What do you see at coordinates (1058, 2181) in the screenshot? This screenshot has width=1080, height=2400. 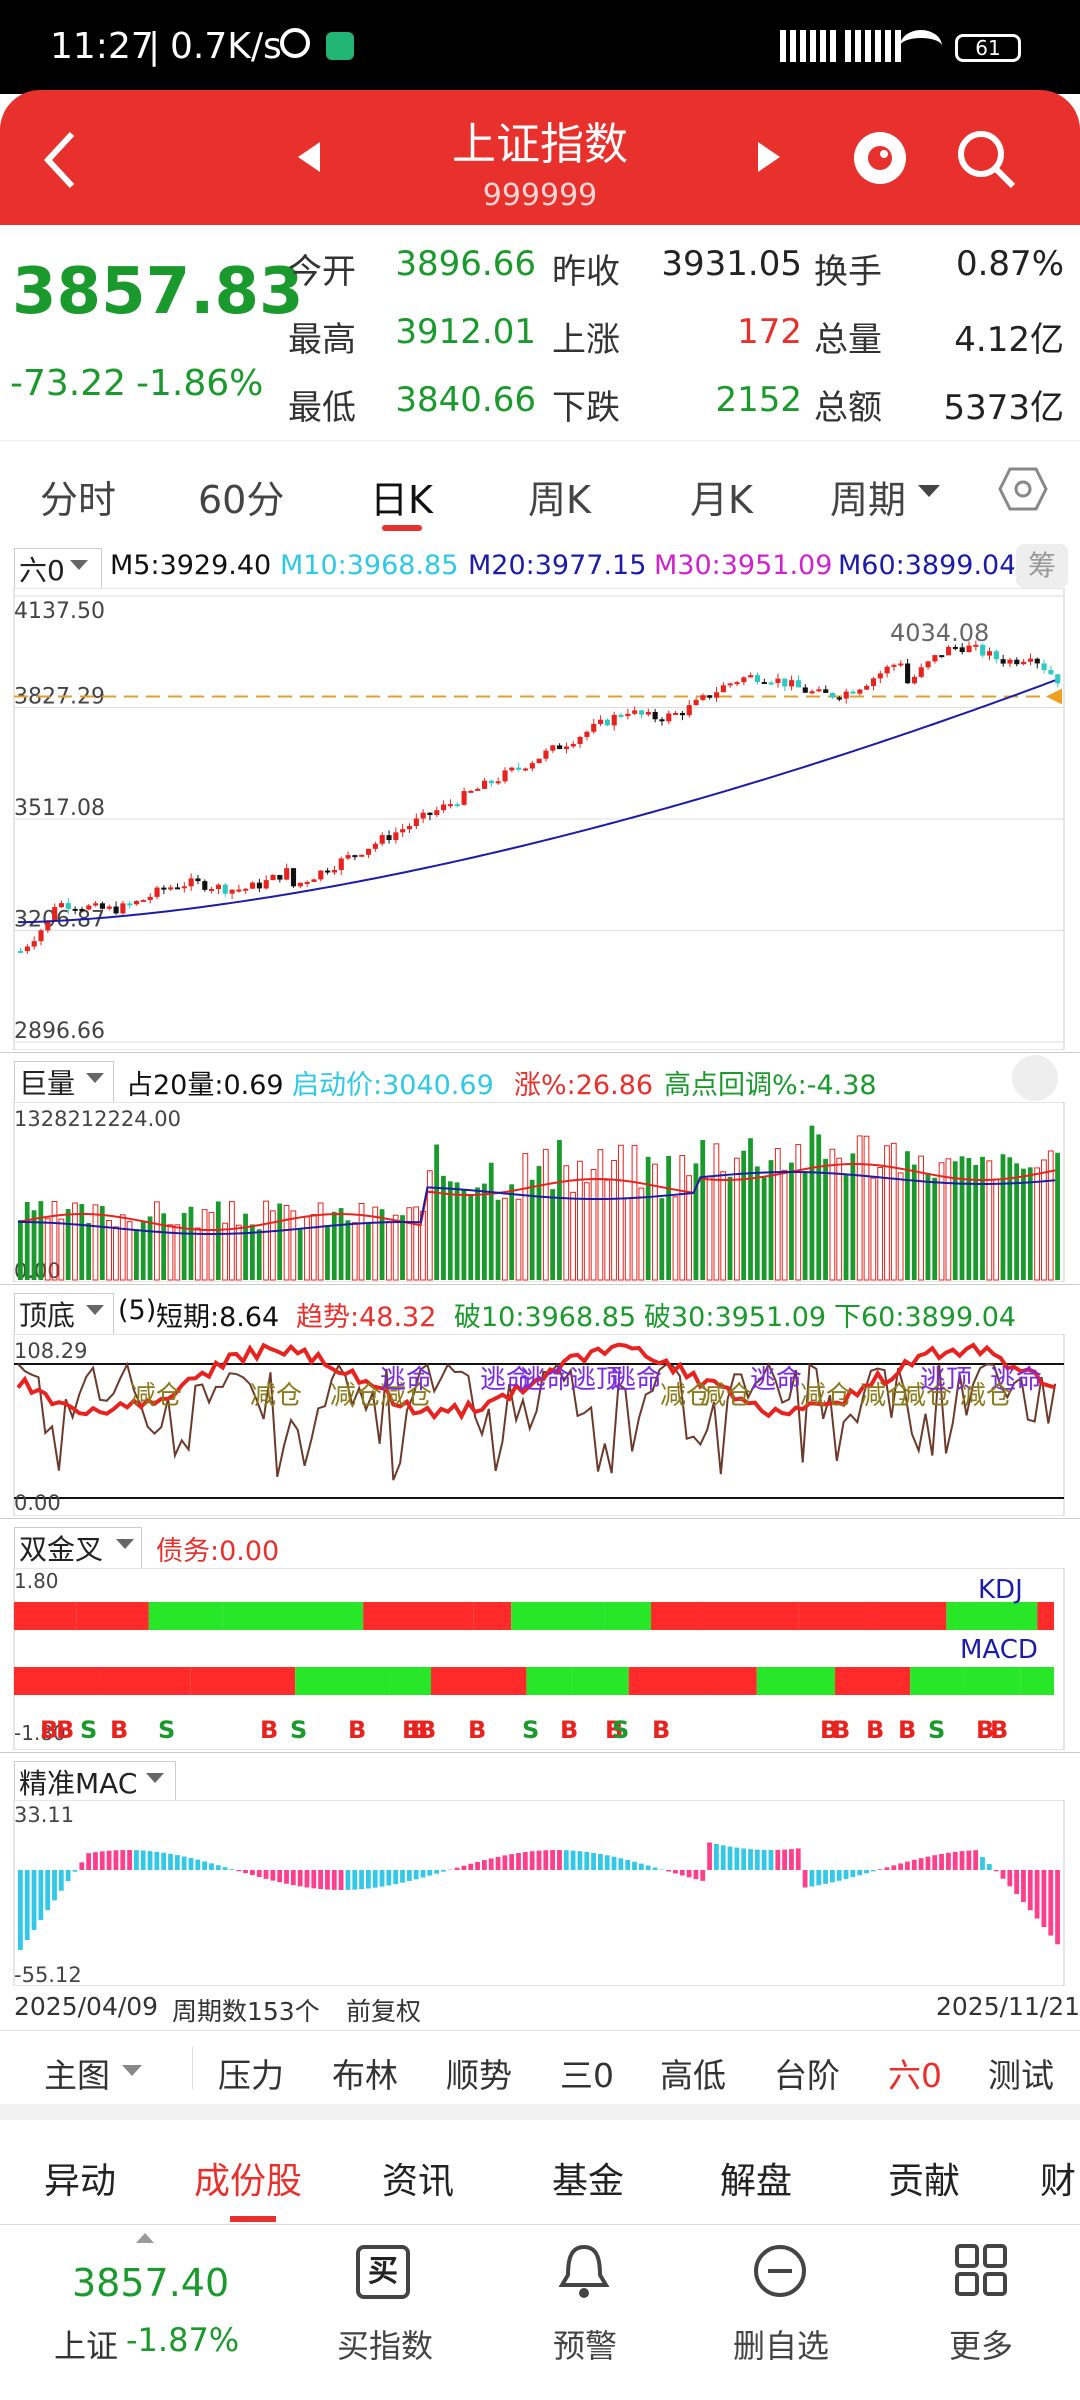 I see `tab-finance: 财` at bounding box center [1058, 2181].